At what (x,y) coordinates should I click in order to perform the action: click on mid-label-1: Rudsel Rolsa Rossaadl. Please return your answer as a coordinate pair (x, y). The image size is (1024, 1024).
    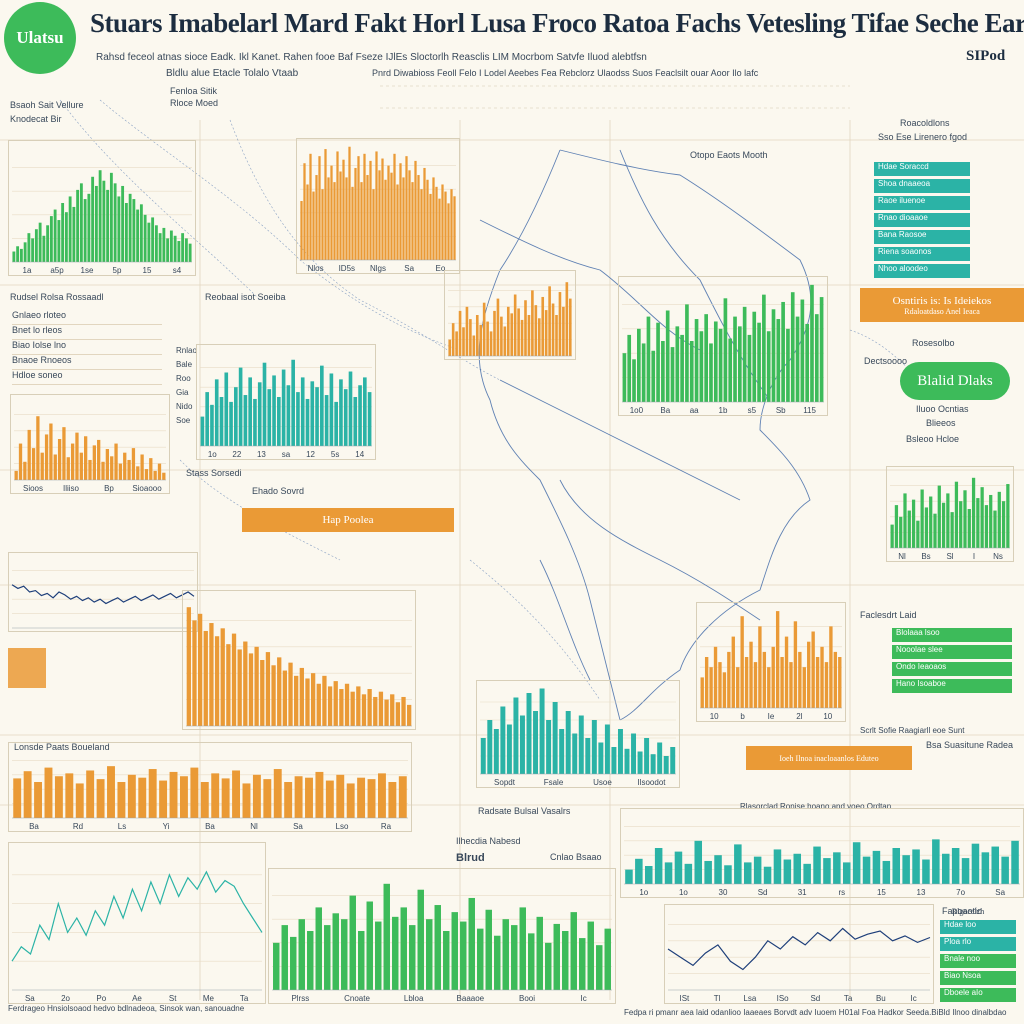
    Looking at the image, I should click on (57, 297).